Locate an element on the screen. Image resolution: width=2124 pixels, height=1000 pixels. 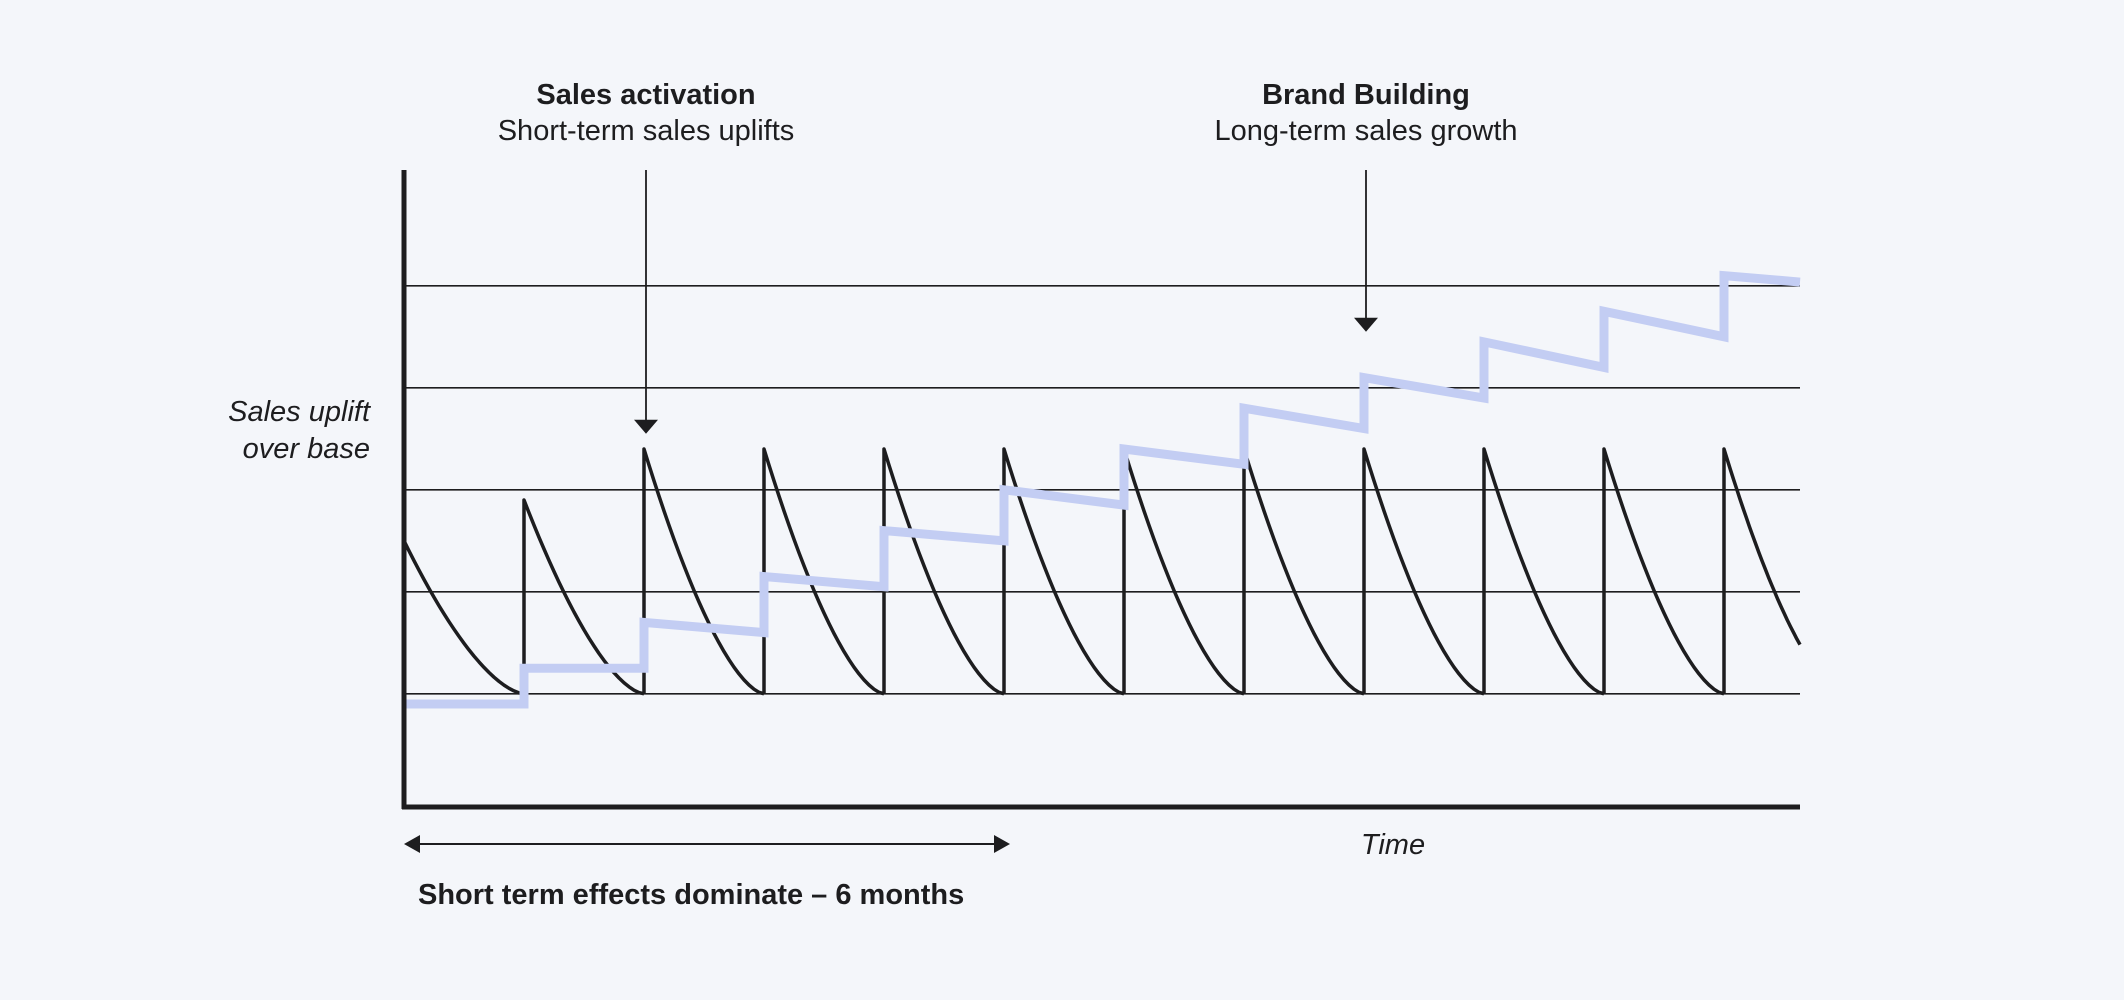
span-arrowhead-left is located at coordinates (412, 844).